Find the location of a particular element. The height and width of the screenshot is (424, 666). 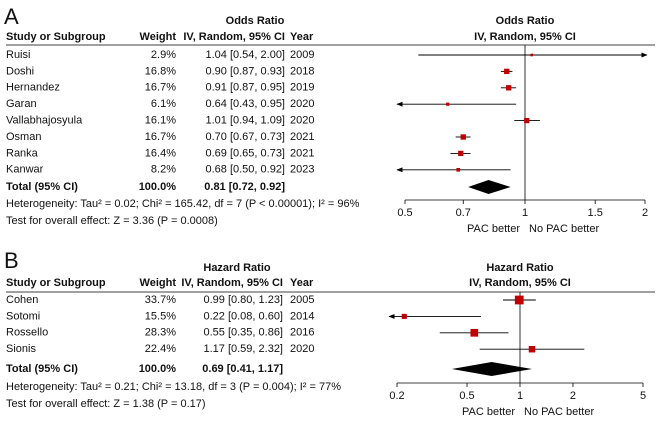

weight: 15.5% is located at coordinates (160, 316).